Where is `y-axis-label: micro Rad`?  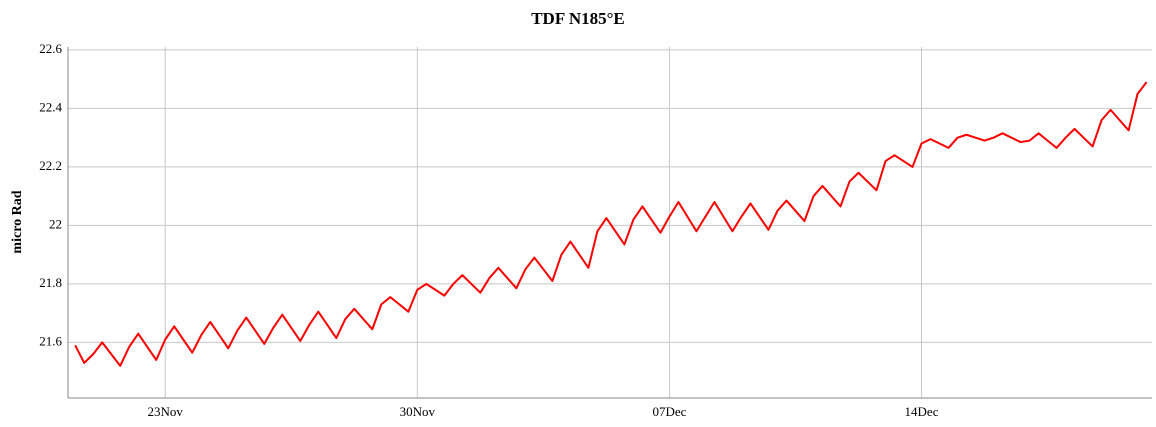 y-axis-label: micro Rad is located at coordinates (17, 221).